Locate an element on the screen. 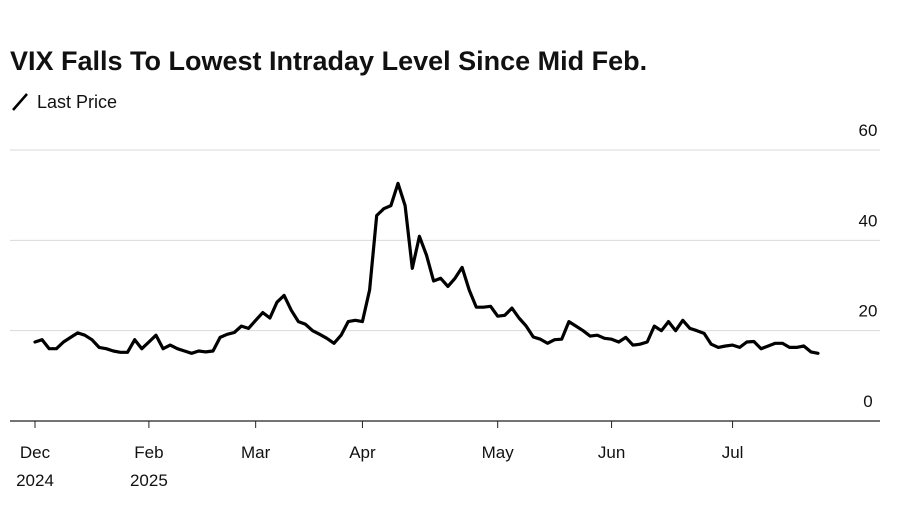 The width and height of the screenshot is (900, 510). legend-label: Last Price is located at coordinates (77, 102).